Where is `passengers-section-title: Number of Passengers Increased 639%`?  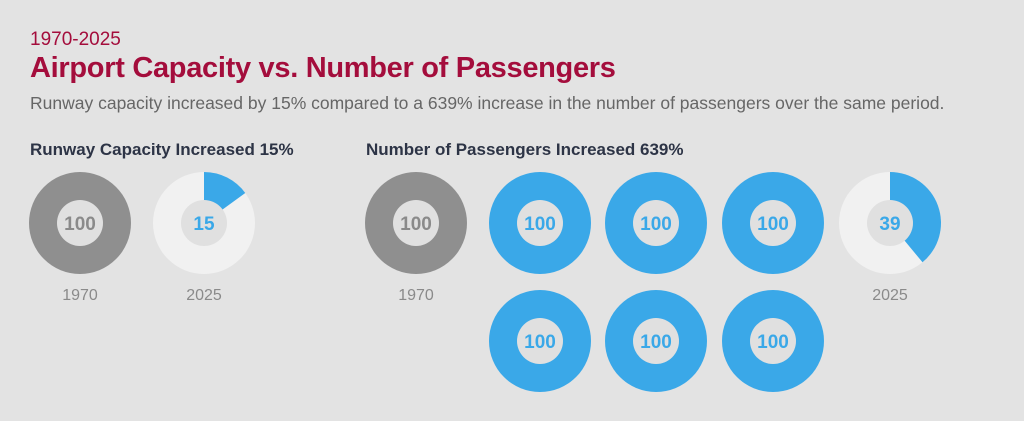
passengers-section-title: Number of Passengers Increased 639% is located at coordinates (525, 149).